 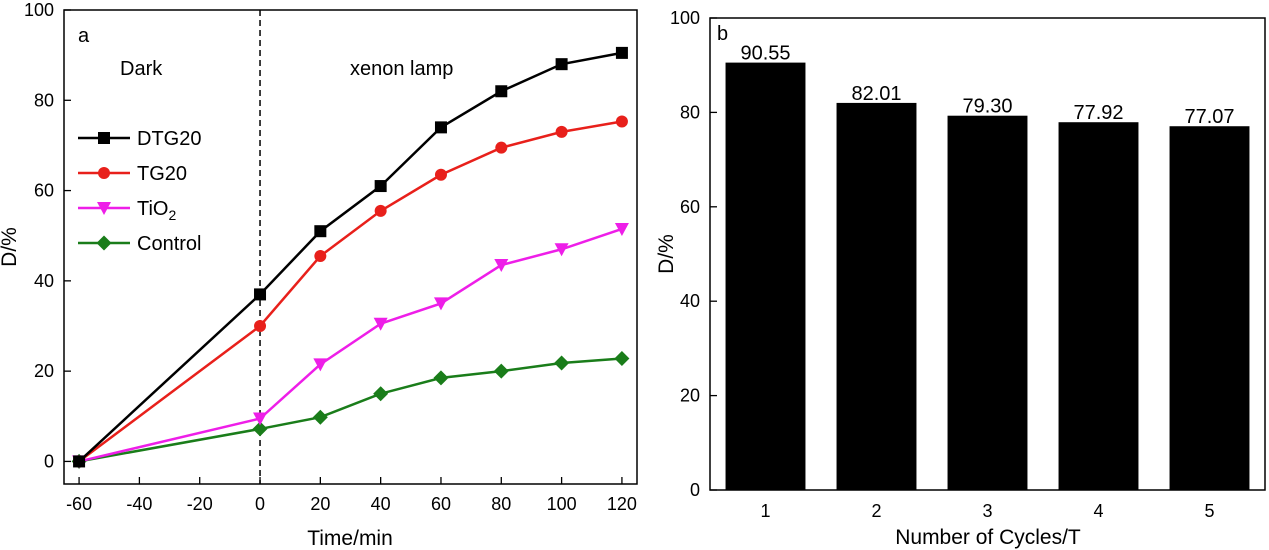 I want to click on a-x-tick-label: 80, so click(x=501, y=504).